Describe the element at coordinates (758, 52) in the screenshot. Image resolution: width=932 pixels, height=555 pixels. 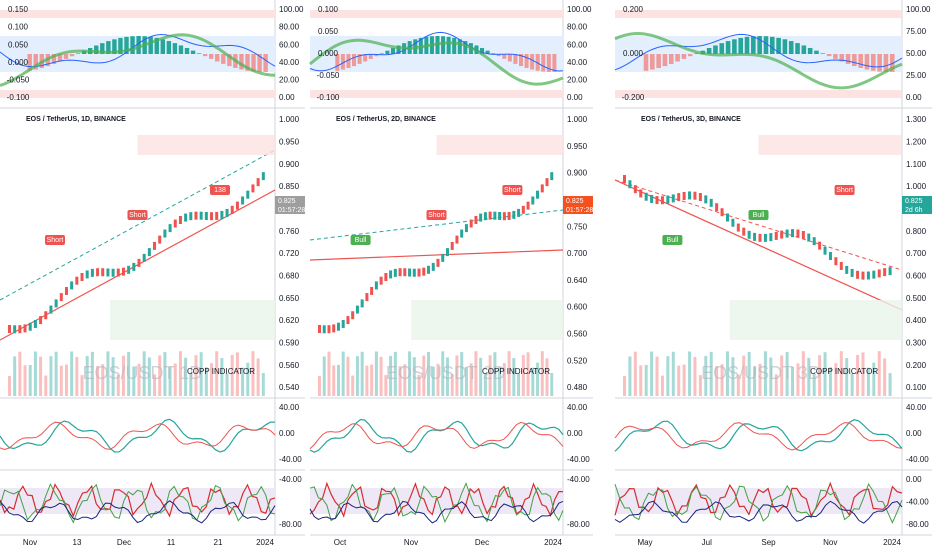
I see `indicator-line` at that location.